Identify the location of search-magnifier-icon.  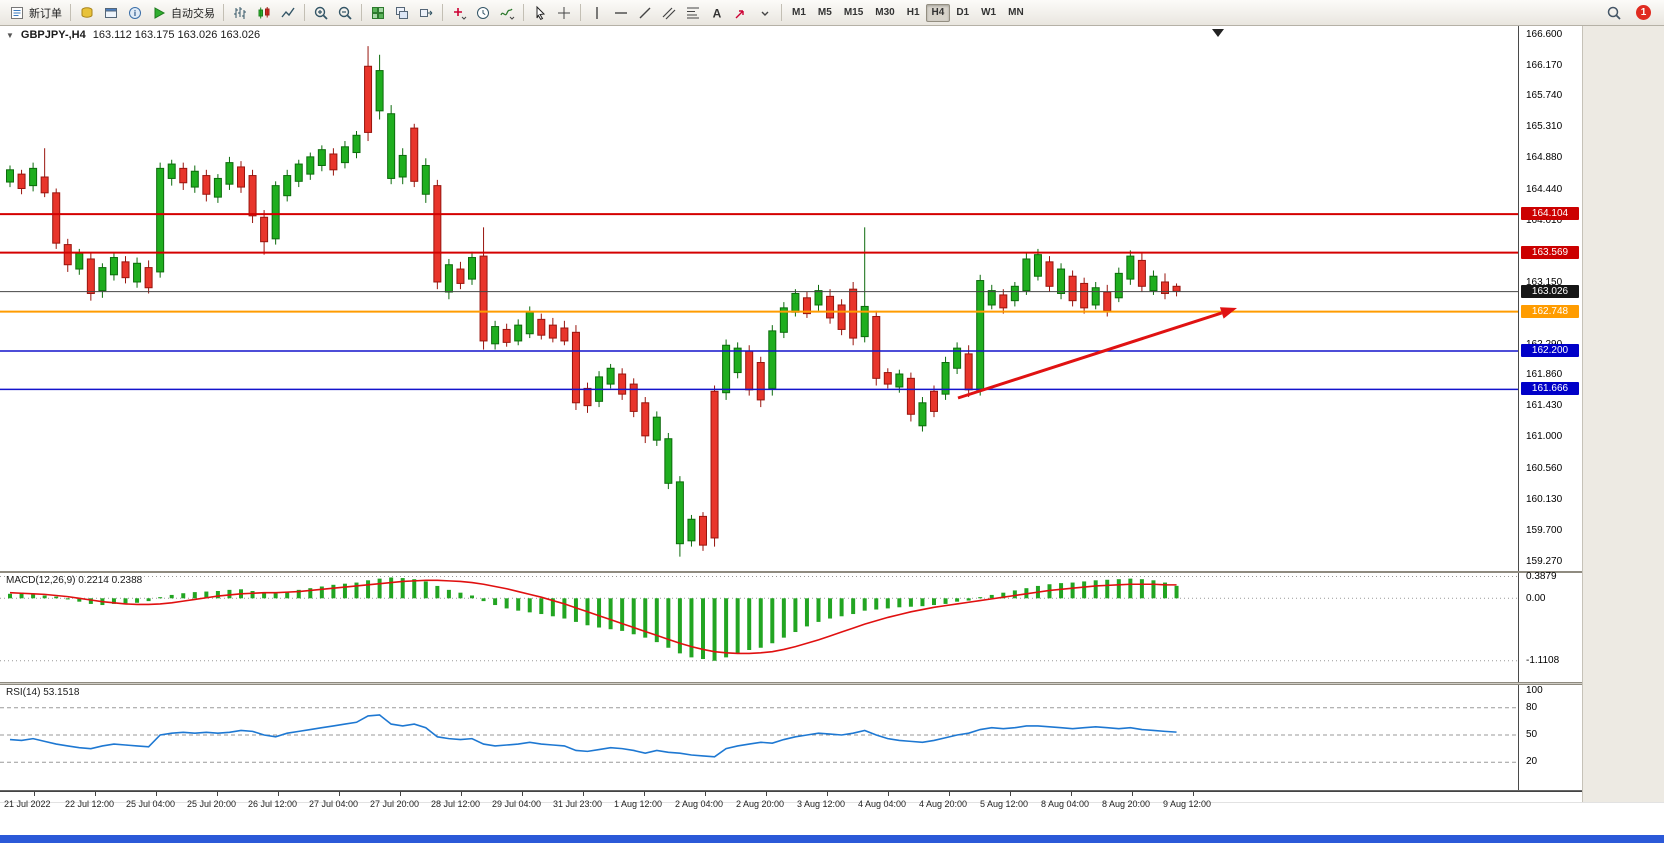
(1614, 13).